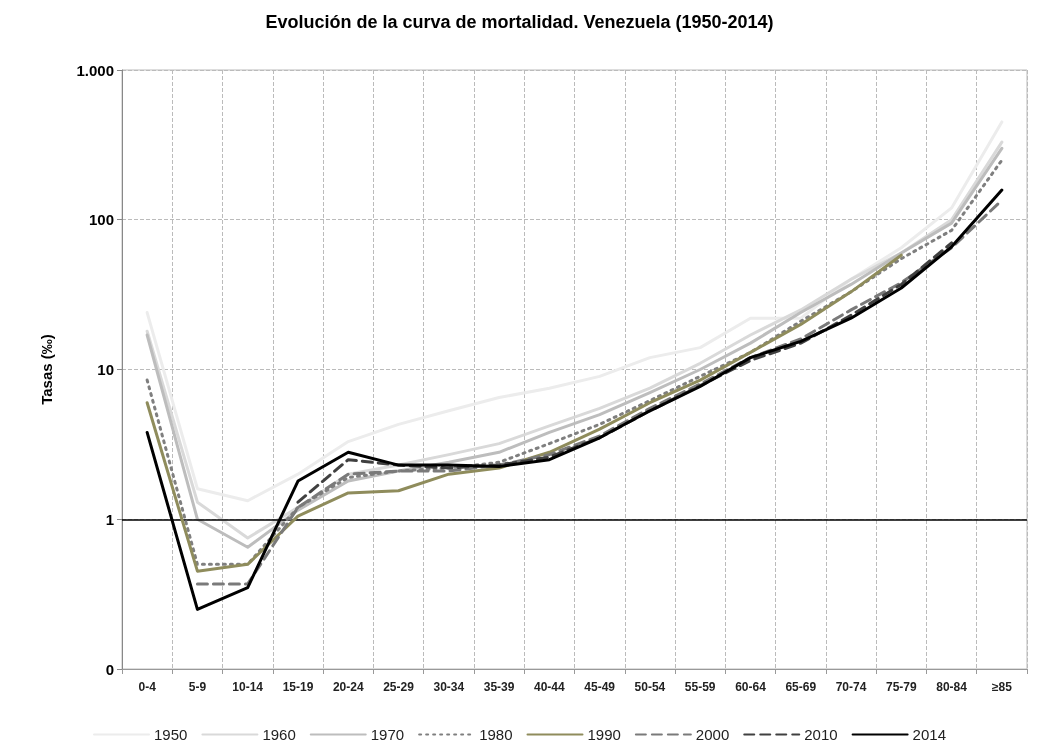 The height and width of the screenshot is (755, 1039). I want to click on y-tick-label: 100, so click(101, 220).